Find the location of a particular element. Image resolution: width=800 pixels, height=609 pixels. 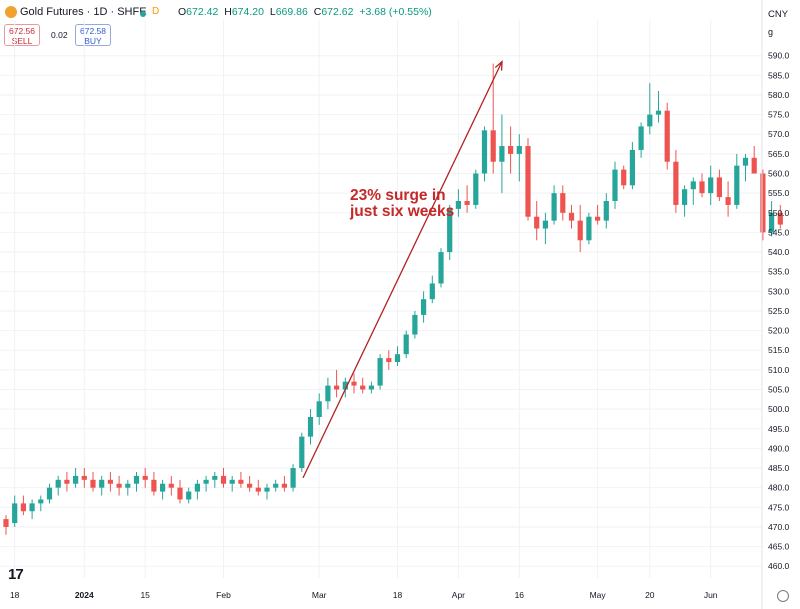

y-tick-label: 560.0 is located at coordinates (779, 174).